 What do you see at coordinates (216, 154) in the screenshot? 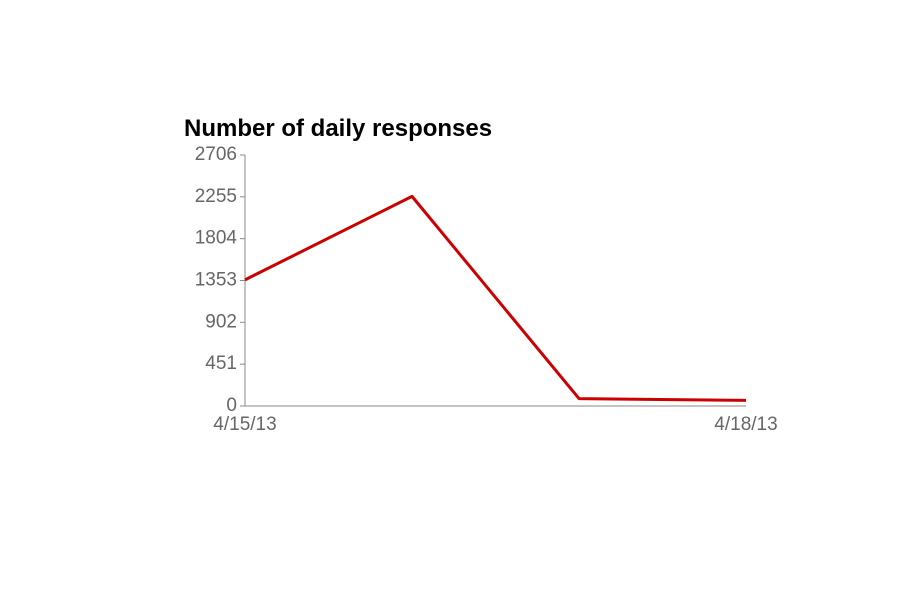
I see `y-tick-label: 2706` at bounding box center [216, 154].